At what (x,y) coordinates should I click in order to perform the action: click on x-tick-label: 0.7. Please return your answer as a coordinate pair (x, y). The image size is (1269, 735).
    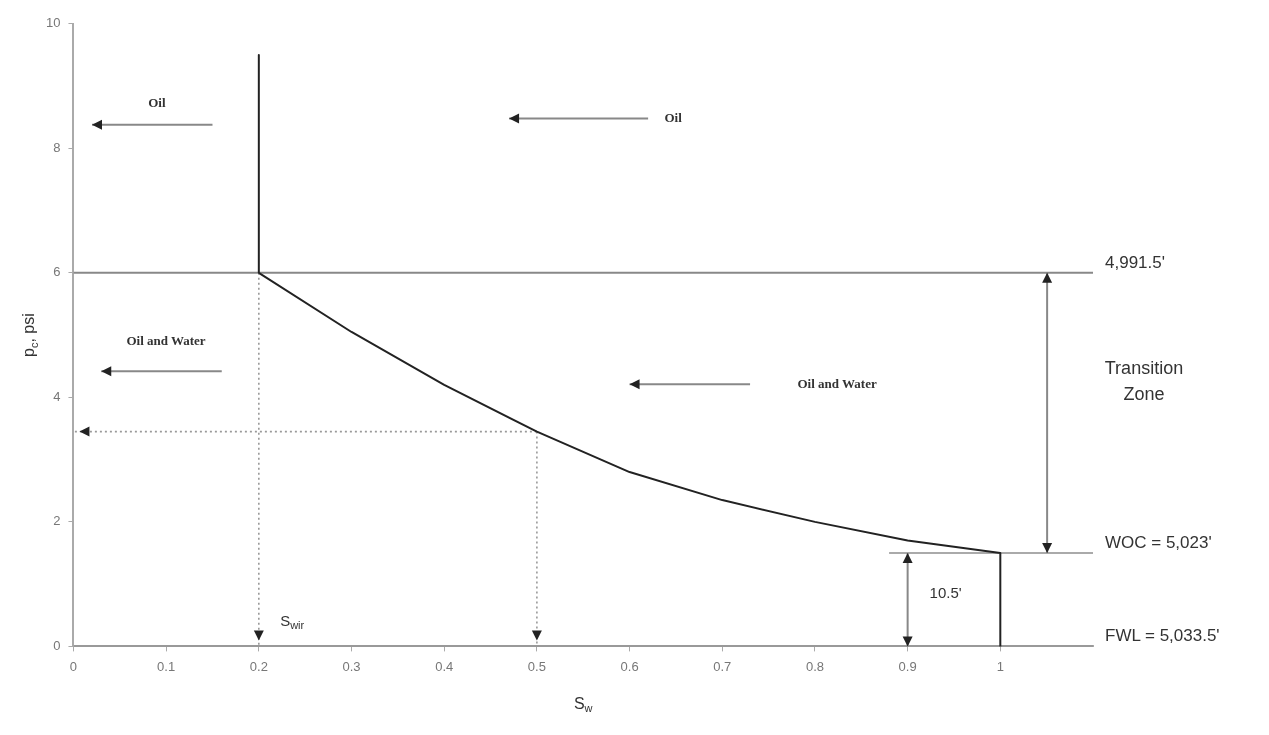
    Looking at the image, I should click on (722, 666).